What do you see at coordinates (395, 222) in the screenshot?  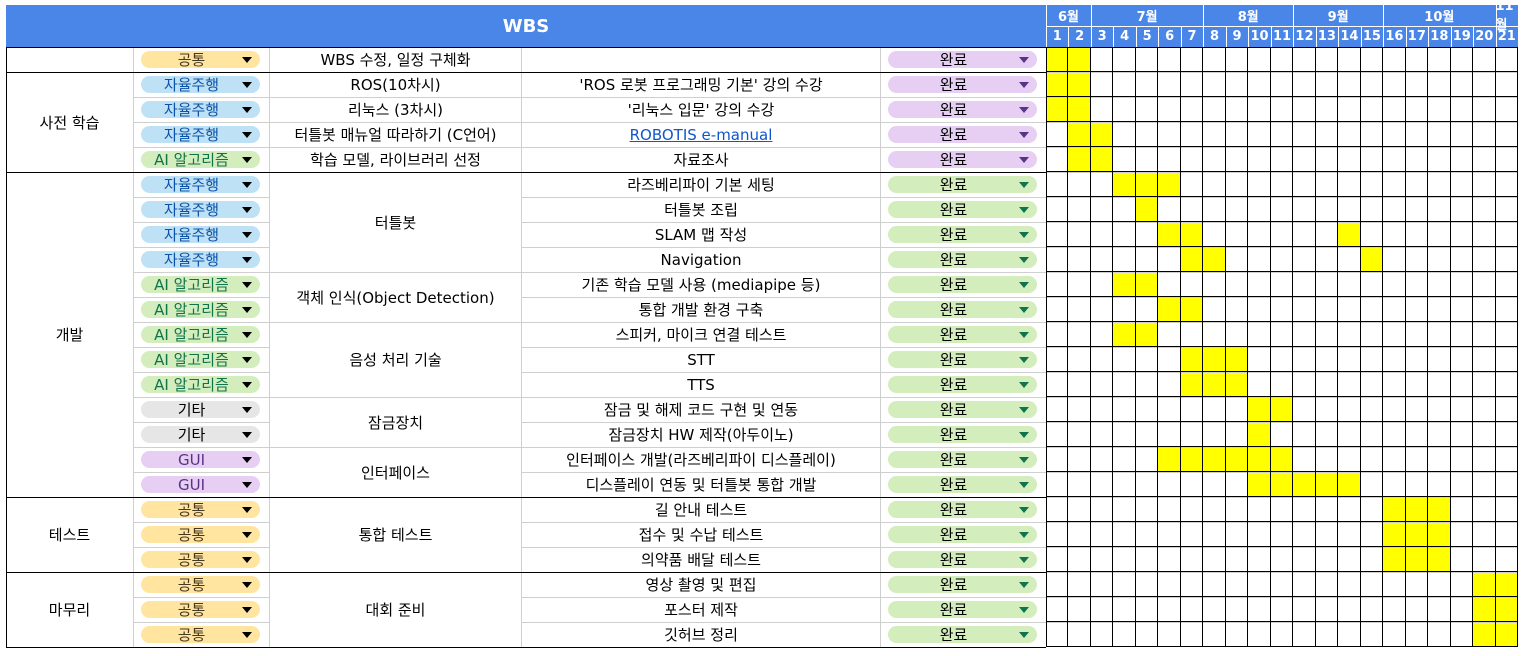 I see `group-label: 터틀봇` at bounding box center [395, 222].